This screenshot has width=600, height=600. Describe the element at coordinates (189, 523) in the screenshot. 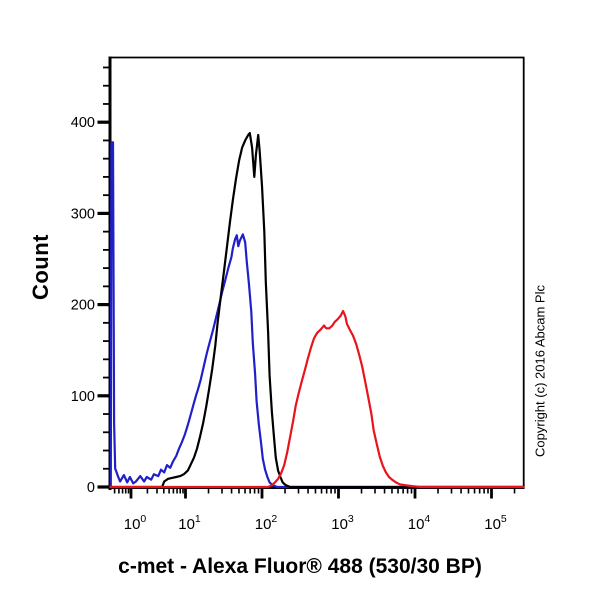

I see `x-tick-label-1e1: 10¹` at that location.